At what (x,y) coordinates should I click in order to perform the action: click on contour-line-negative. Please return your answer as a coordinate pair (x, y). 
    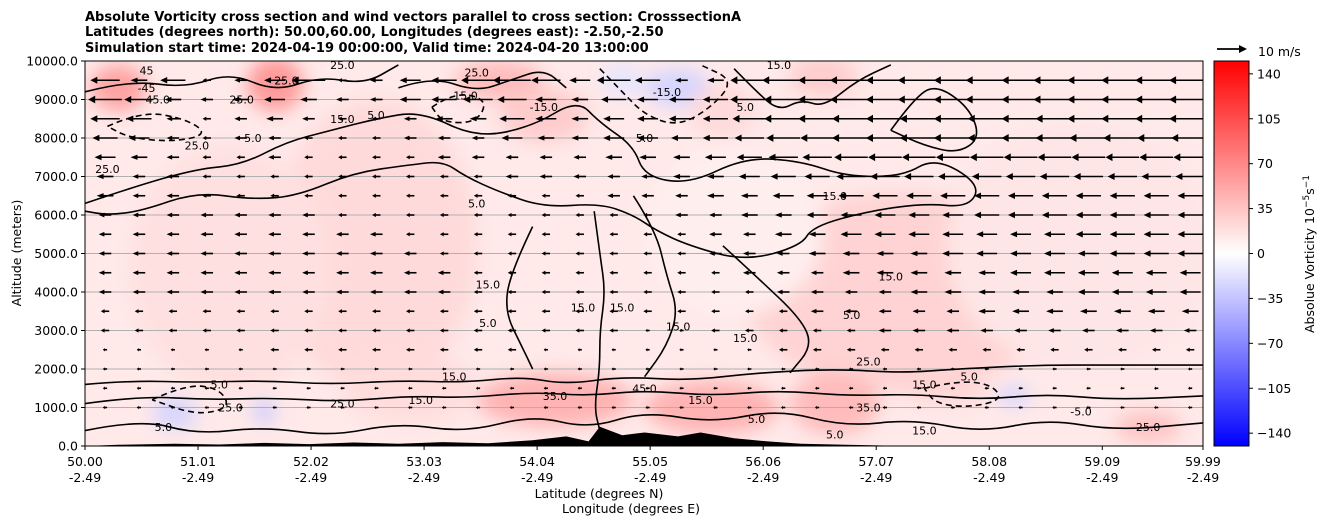
    Looking at the image, I should click on (961, 394).